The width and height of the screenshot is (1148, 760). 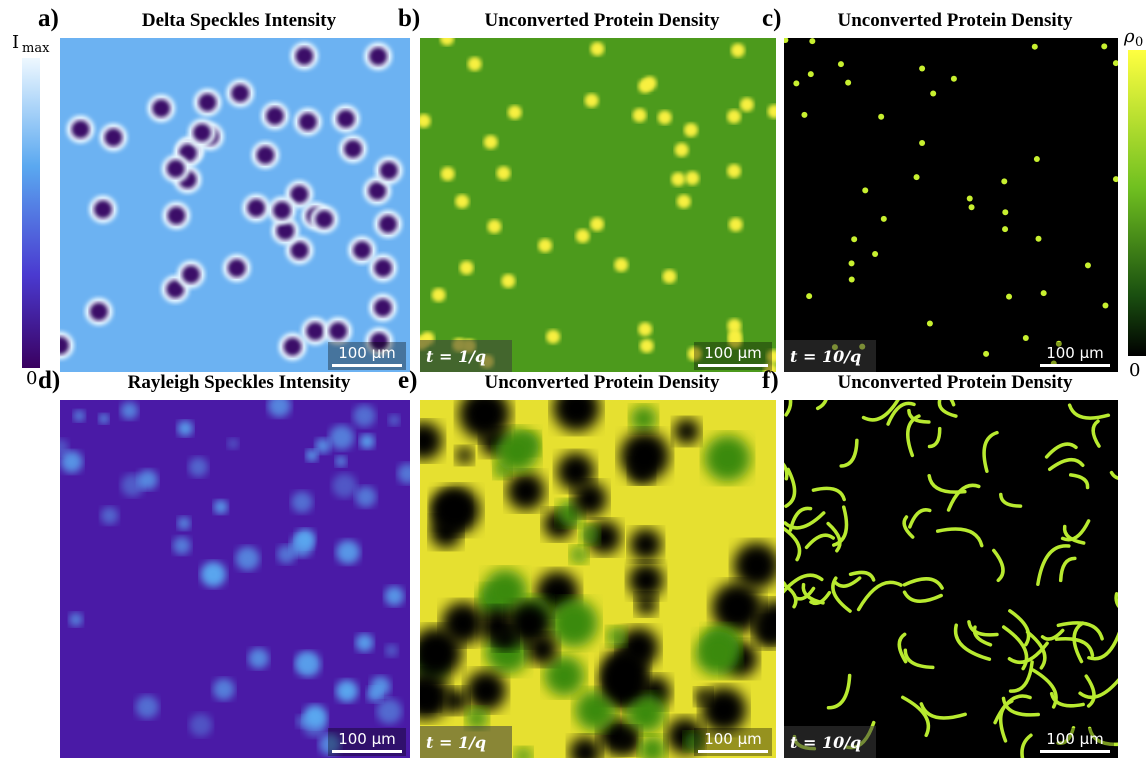 I want to click on colorbar-bottom: 0, so click(x=1134, y=370).